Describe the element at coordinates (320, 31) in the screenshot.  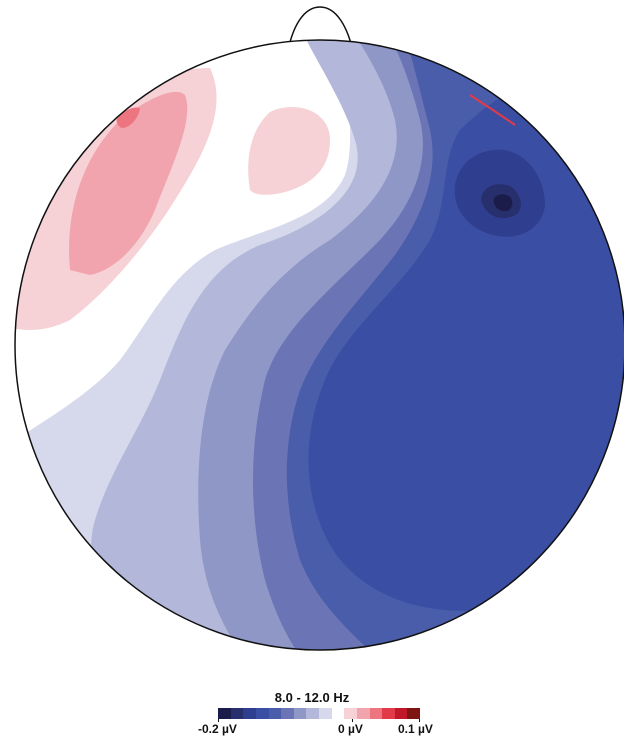
I see `nose-outline` at that location.